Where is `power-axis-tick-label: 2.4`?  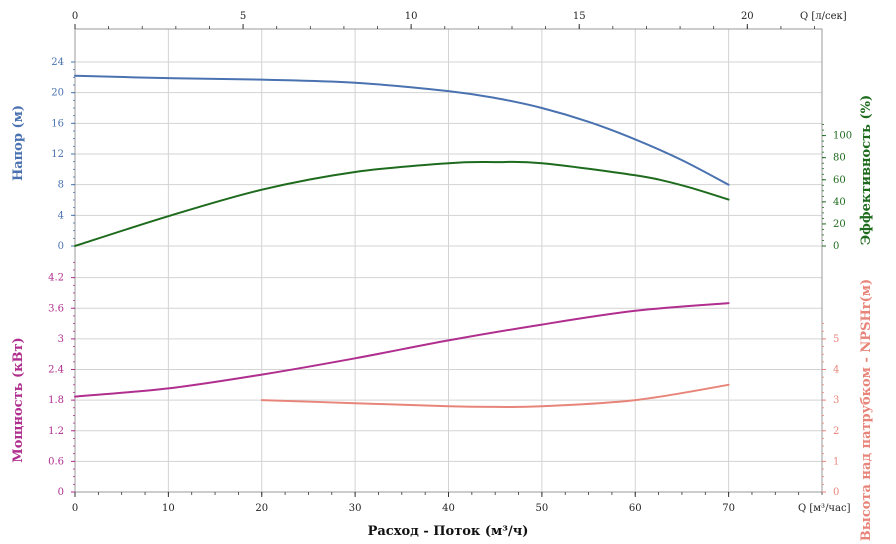 power-axis-tick-label: 2.4 is located at coordinates (56, 370).